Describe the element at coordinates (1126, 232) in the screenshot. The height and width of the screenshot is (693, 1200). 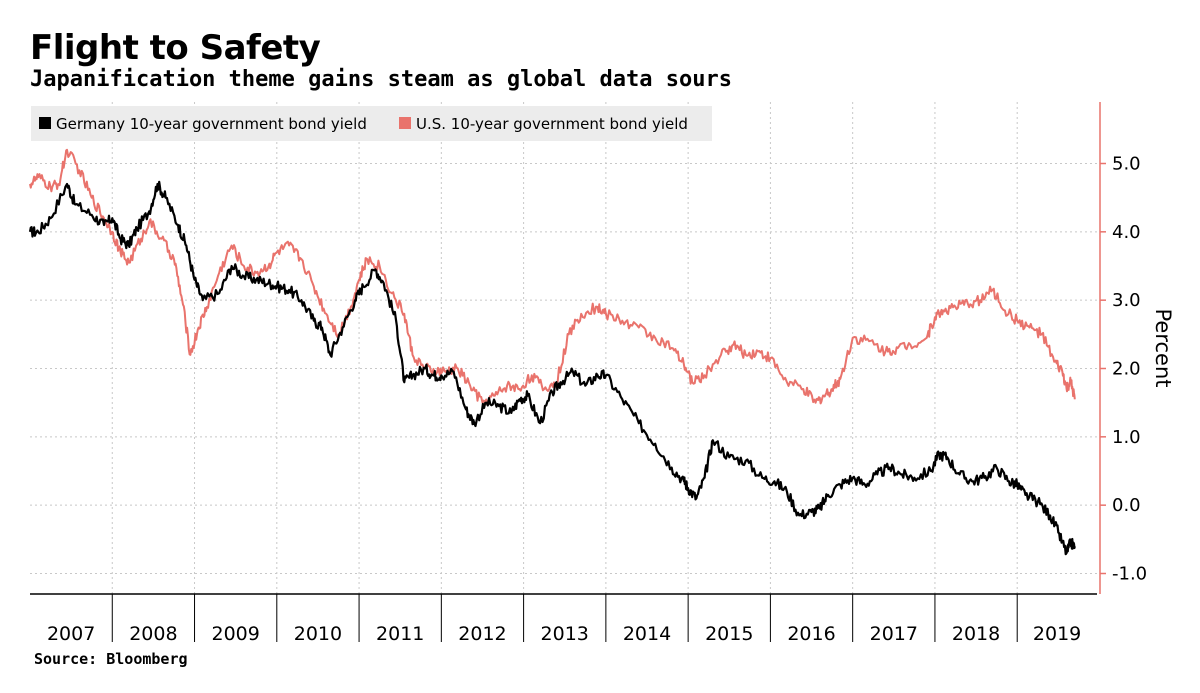
I see `y-tick-label: 4.0` at that location.